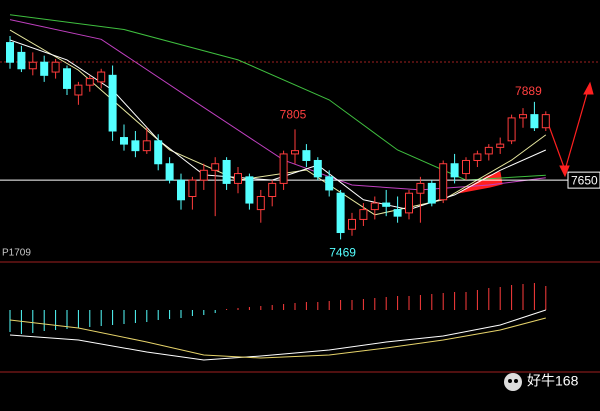  I want to click on watermark: 好牛168, so click(541, 382).